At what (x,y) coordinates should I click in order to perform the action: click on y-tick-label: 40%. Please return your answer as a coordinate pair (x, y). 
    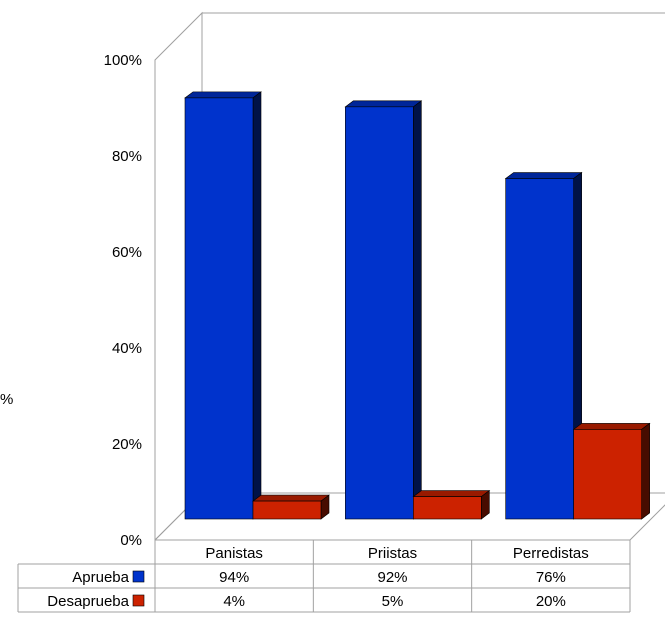
    Looking at the image, I should click on (127, 348).